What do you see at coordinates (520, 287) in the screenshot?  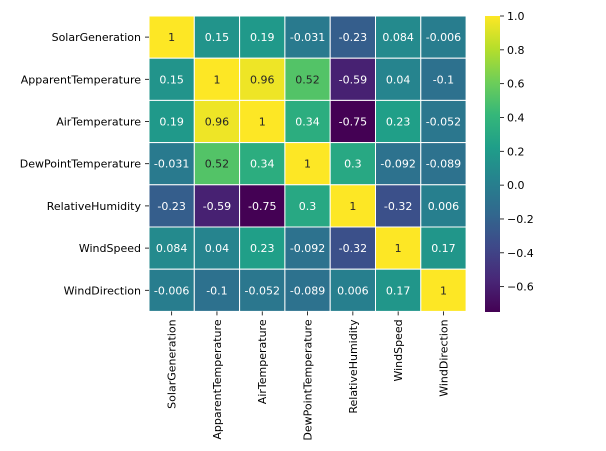 I see `colorbar-tick-label: −0.6` at bounding box center [520, 287].